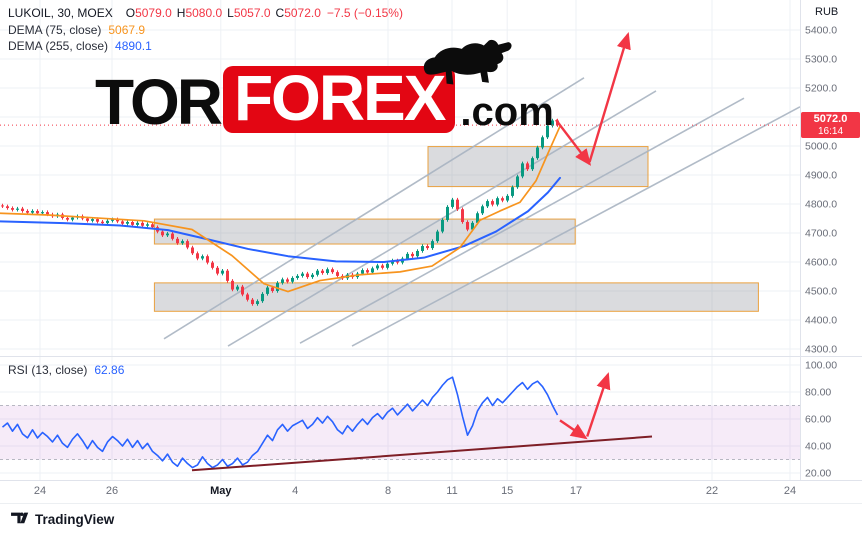  Describe the element at coordinates (830, 131) in the screenshot. I see `last-price-time: 16:14` at that location.